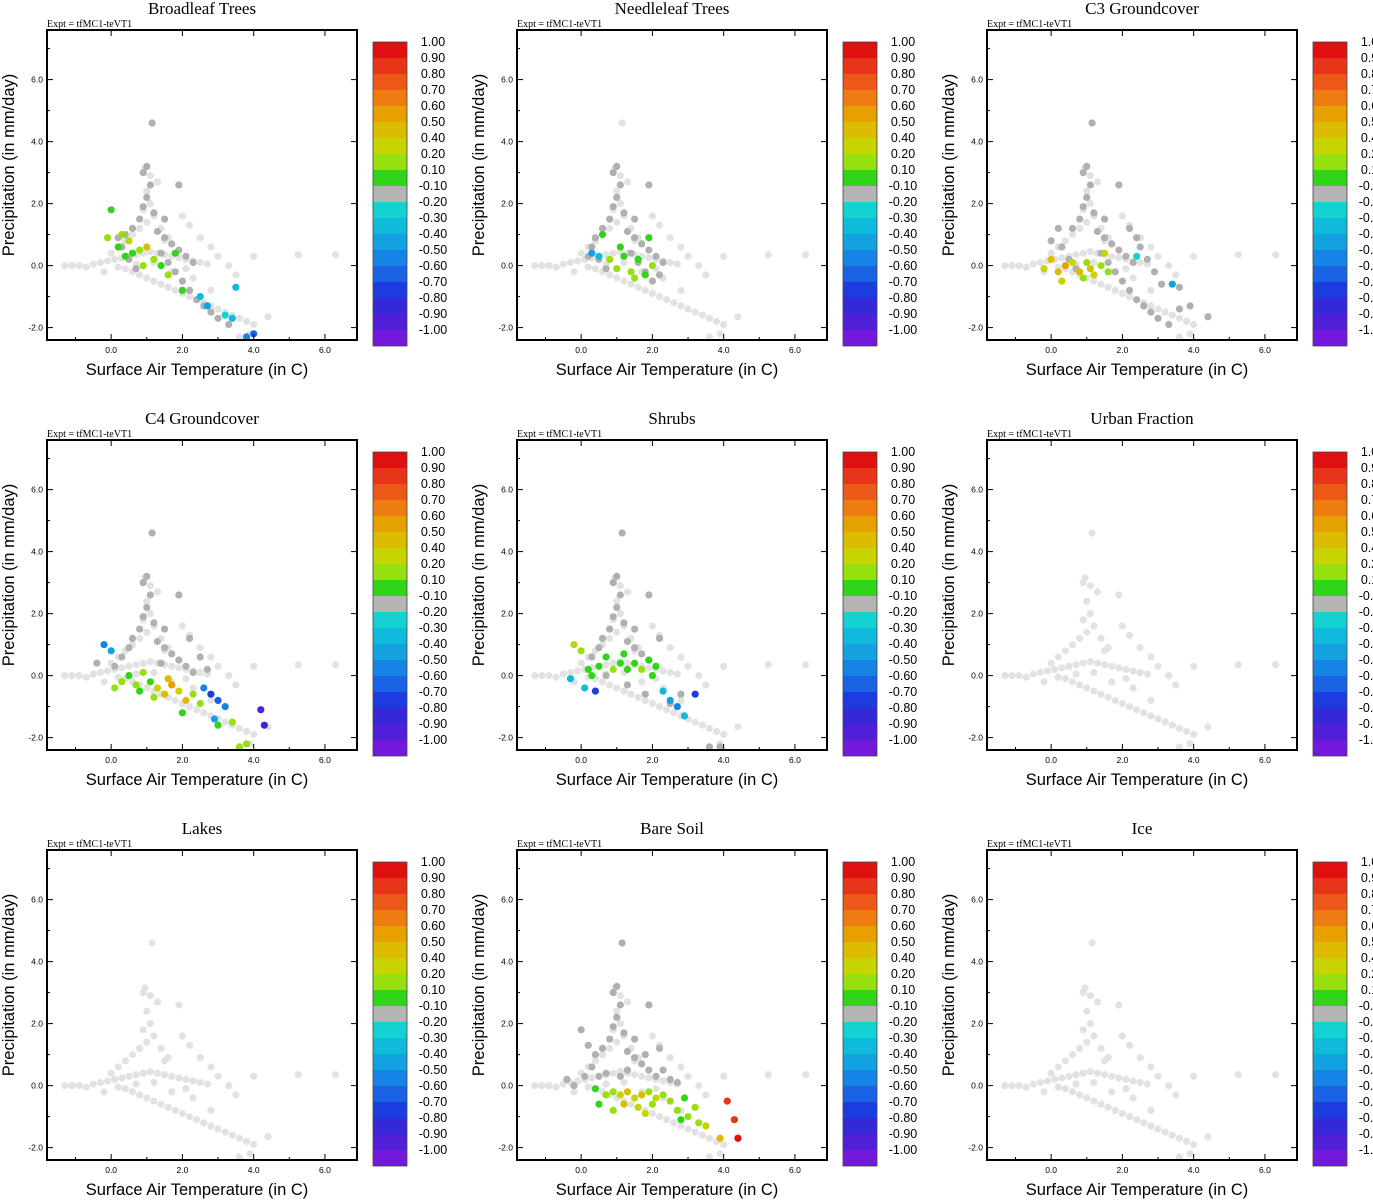 Image resolution: width=1373 pixels, height=1200 pixels. I want to click on colorbar-label: -0.50, so click(433, 250).